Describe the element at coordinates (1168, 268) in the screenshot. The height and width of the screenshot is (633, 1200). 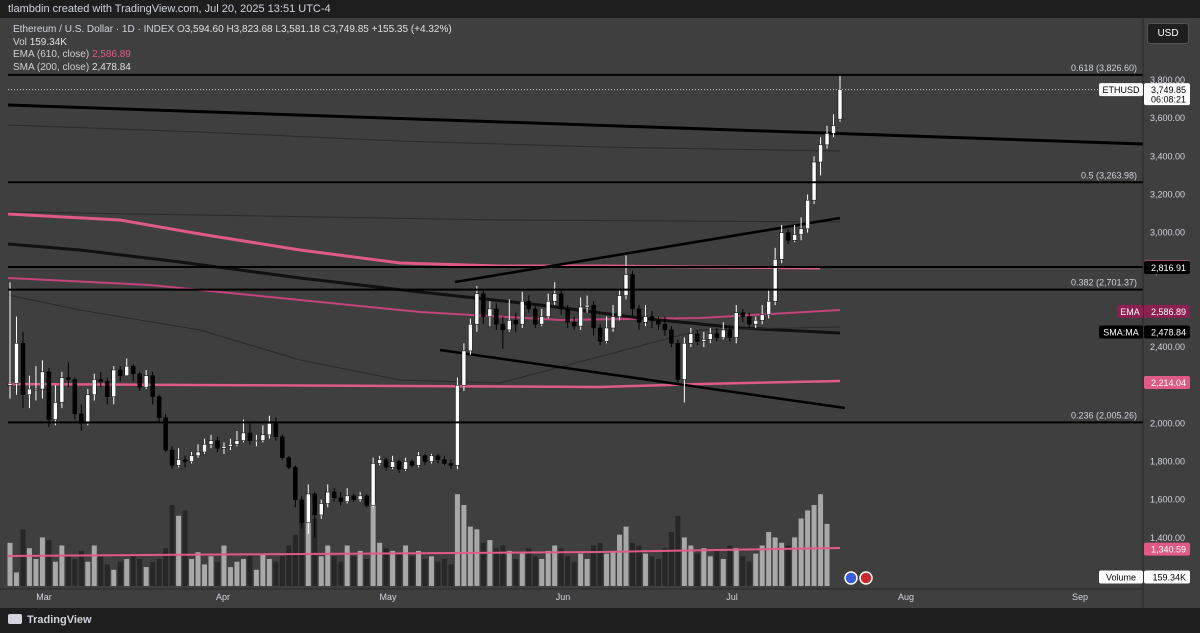
I see `price-label-value: 2,816.91` at that location.